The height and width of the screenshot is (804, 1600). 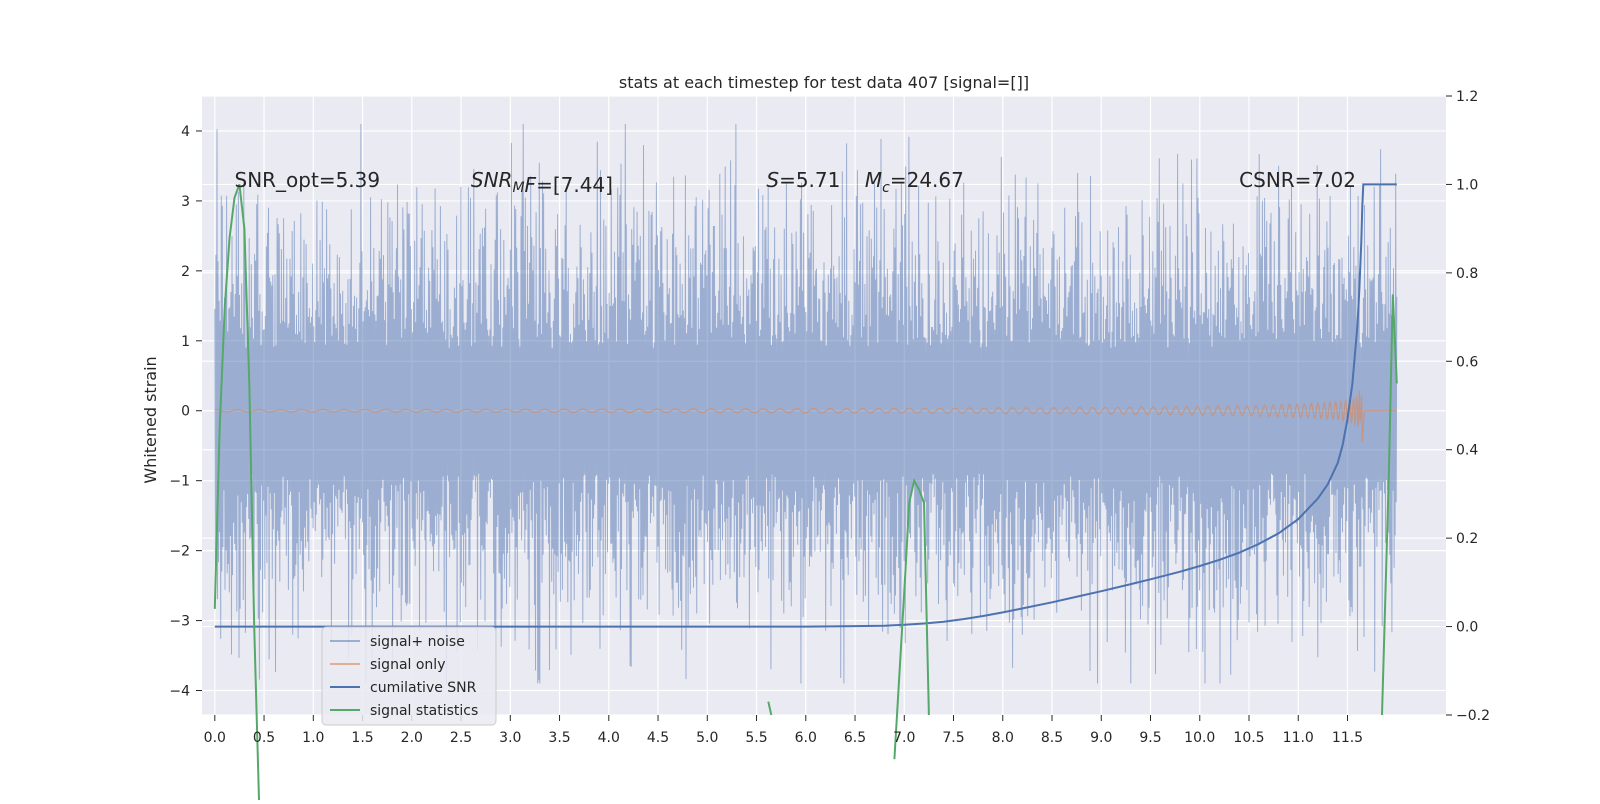 I want to click on x-tick-label: 7.5, so click(x=953, y=738).